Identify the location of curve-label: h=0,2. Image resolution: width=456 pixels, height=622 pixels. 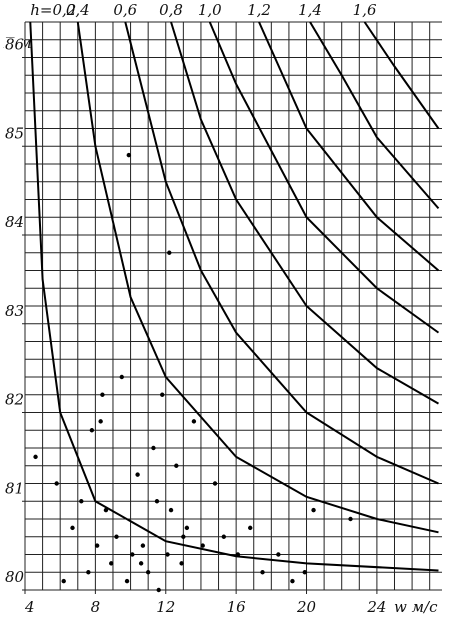
(53, 10).